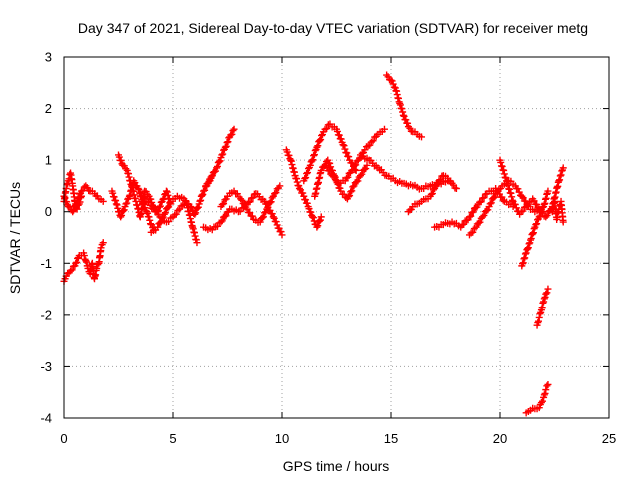 Image resolution: width=640 pixels, height=480 pixels. I want to click on y-tick-label: 3, so click(48, 57).